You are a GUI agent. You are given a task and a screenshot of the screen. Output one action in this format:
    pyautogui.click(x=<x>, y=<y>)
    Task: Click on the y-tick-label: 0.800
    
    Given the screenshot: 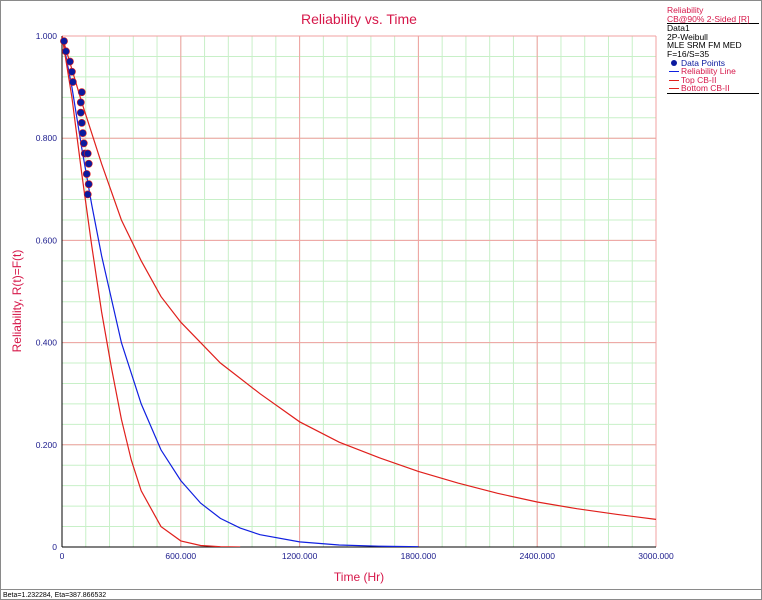 What is the action you would take?
    pyautogui.click(x=47, y=138)
    